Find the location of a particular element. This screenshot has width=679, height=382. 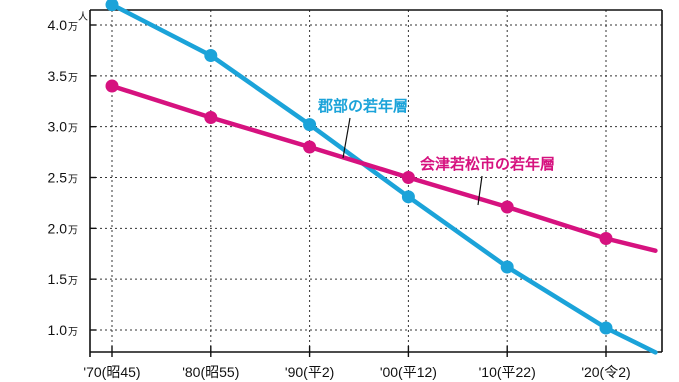

blue-series-label: 郡部の若年層 is located at coordinates (362, 106).